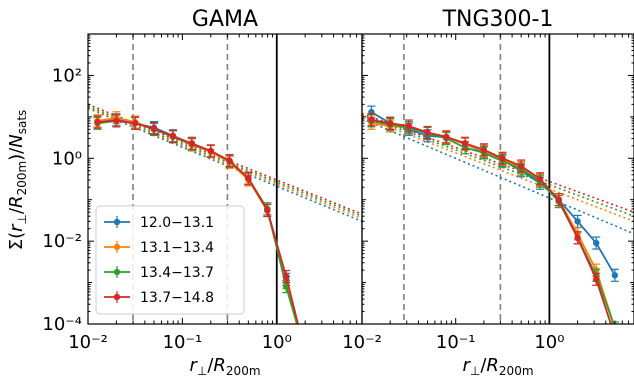 The width and height of the screenshot is (634, 385). Describe the element at coordinates (177, 248) in the screenshot. I see `legend-entry-label: 13.1−13.4` at that location.